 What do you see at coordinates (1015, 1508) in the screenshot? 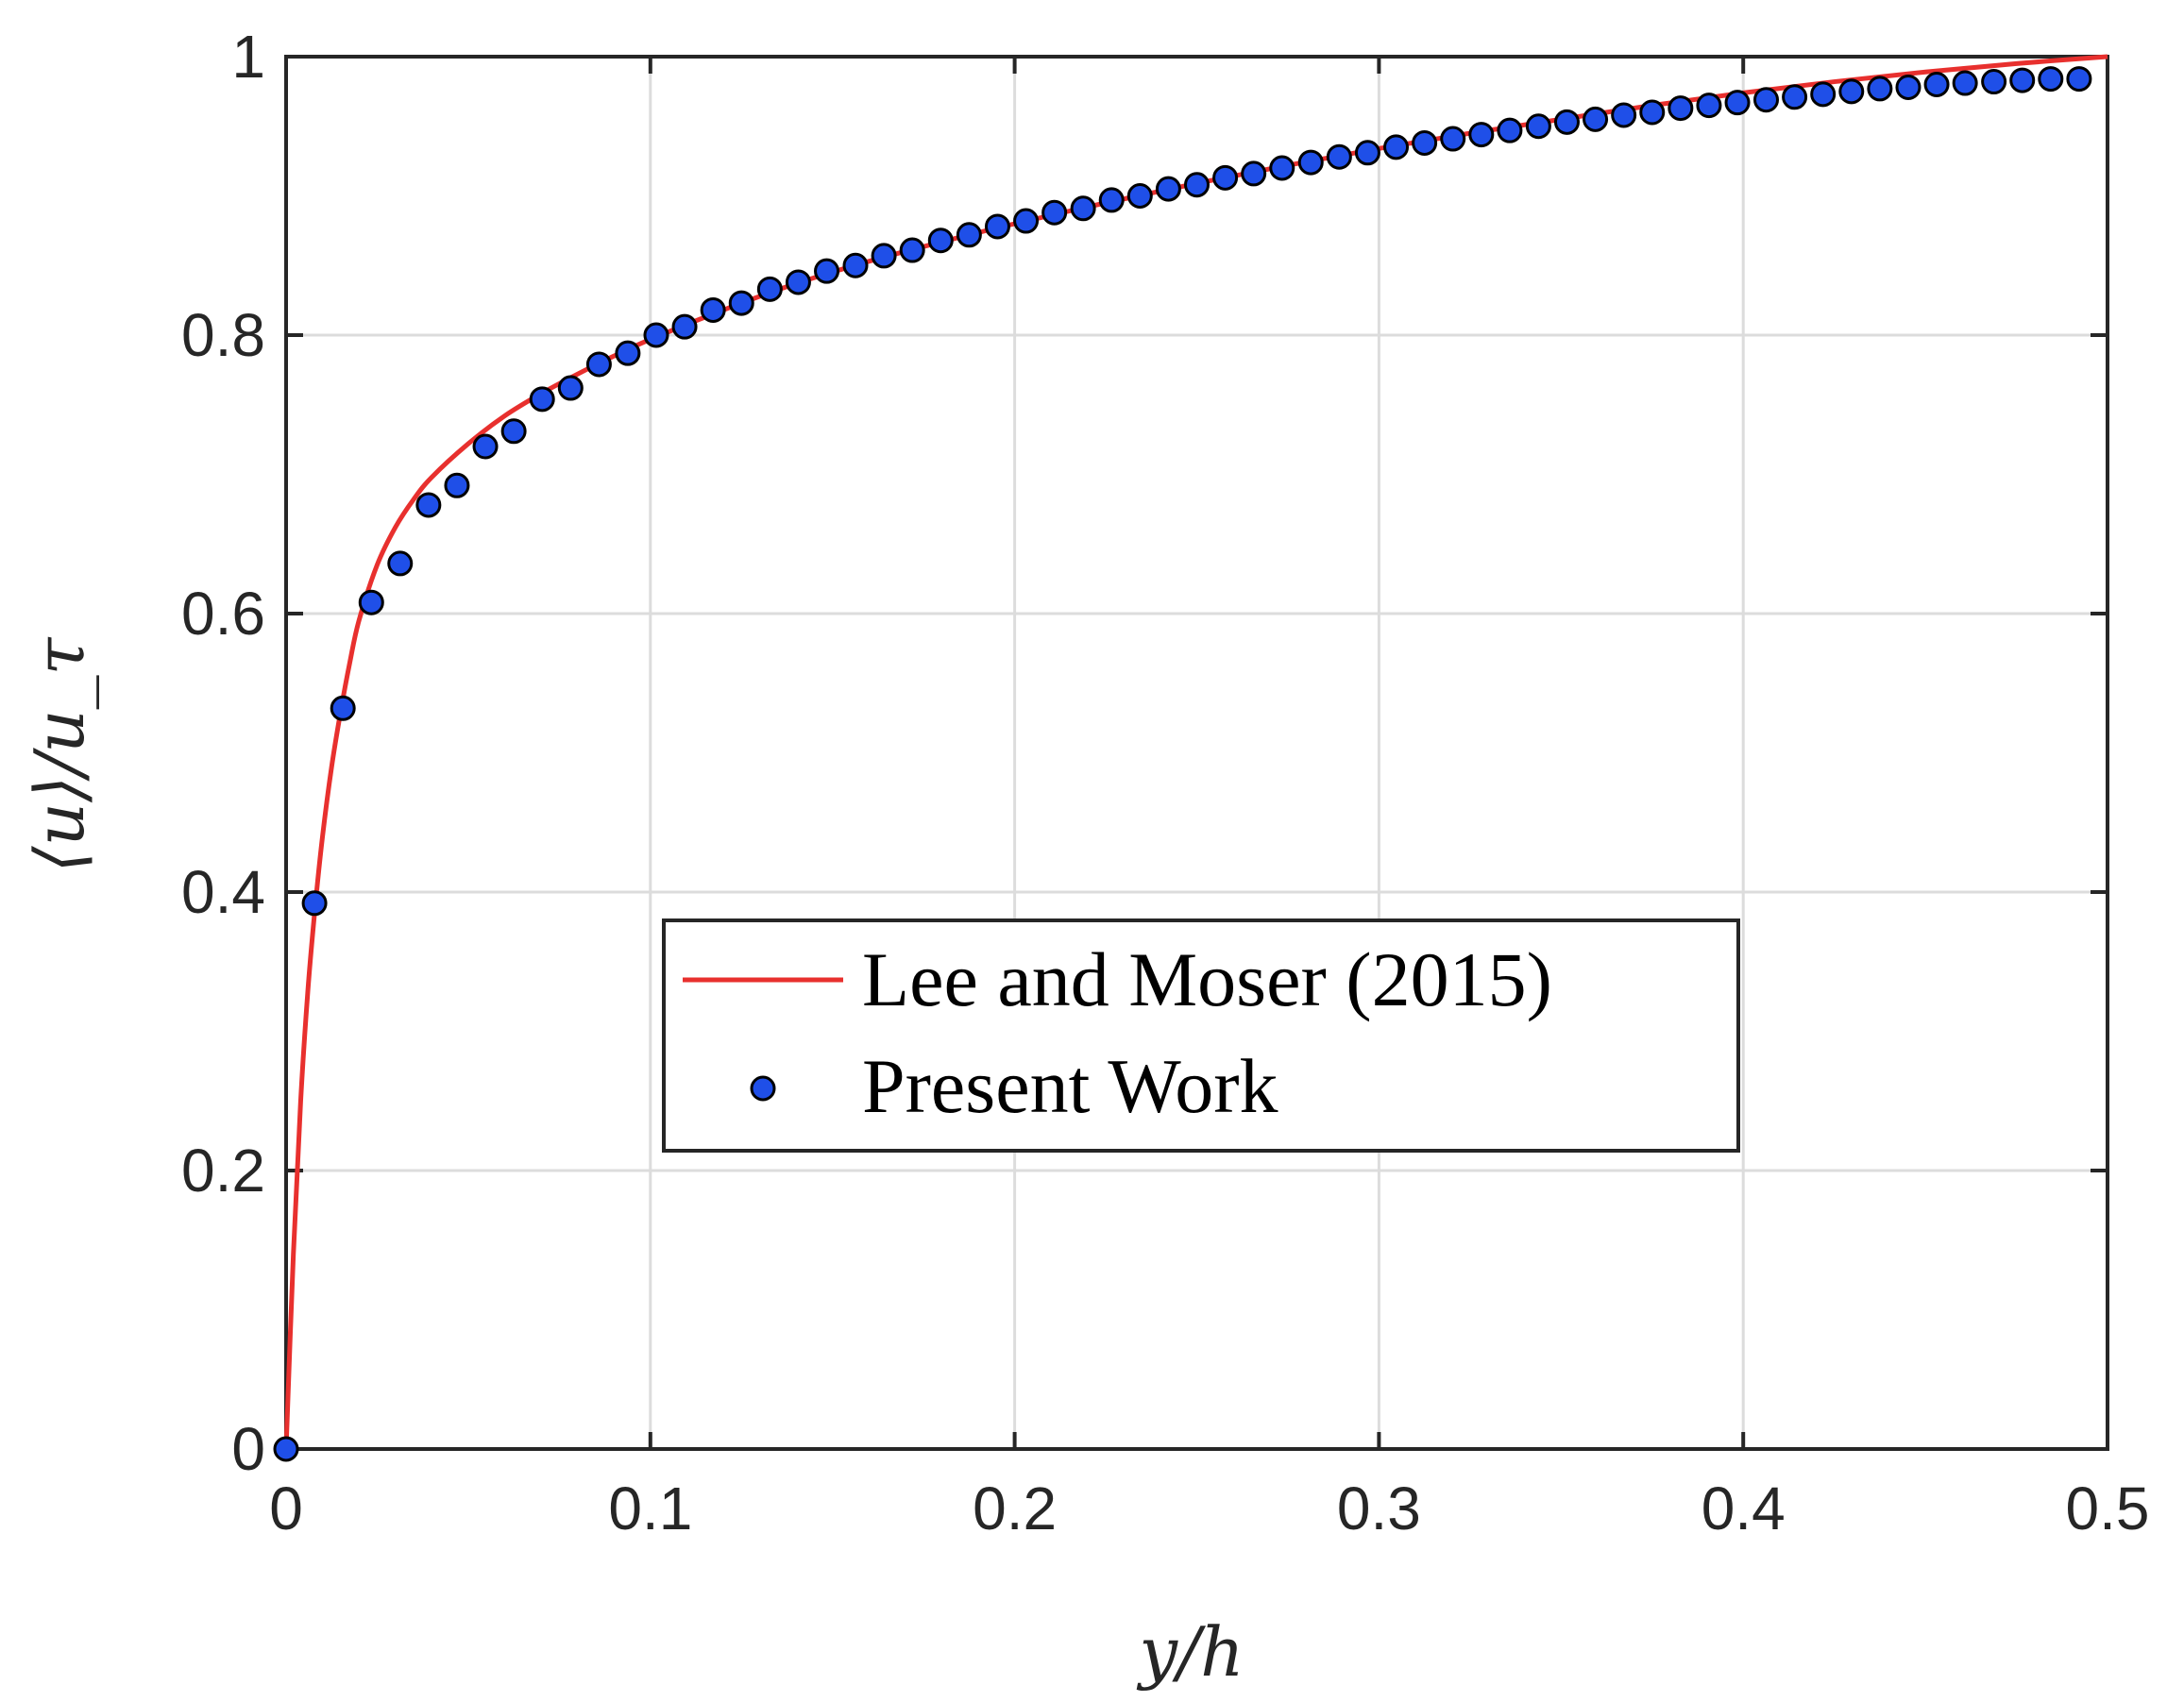
I see `x-tick-label: 0.2` at bounding box center [1015, 1508].